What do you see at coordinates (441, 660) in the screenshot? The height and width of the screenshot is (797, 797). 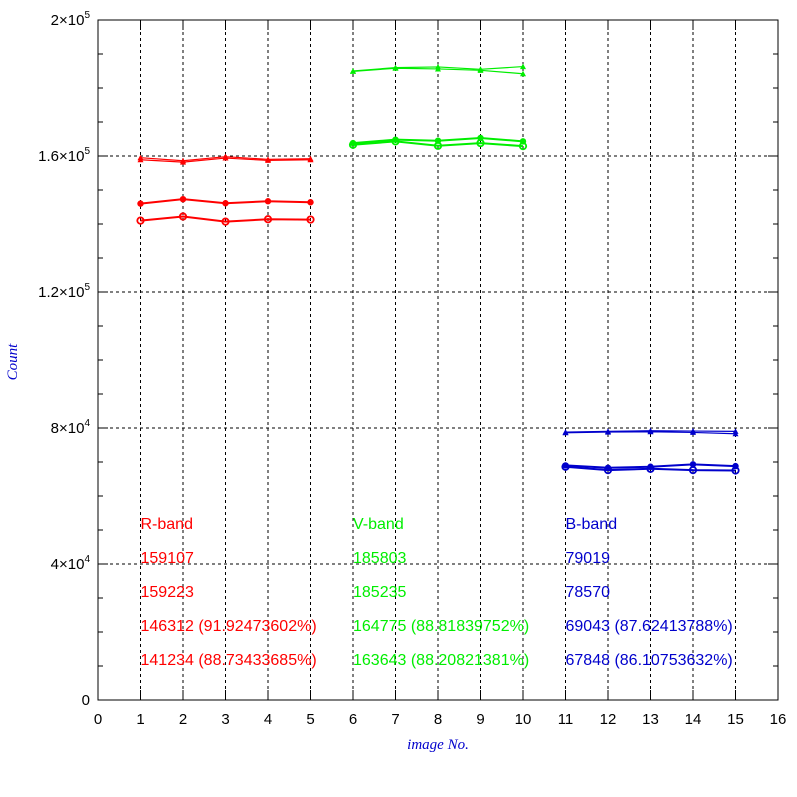 I see `annotation-text: 163643 (88.20821381%)` at bounding box center [441, 660].